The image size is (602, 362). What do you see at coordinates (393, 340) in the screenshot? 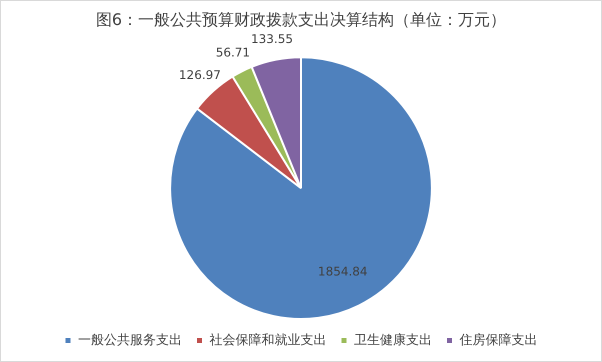
I see `legend-label: 卫生健康支出` at bounding box center [393, 340].